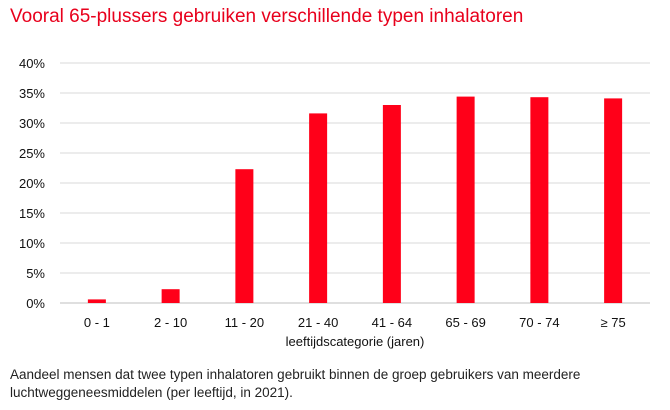 This screenshot has width=670, height=410. What do you see at coordinates (355, 341) in the screenshot?
I see `x-axis-label: leeftijdscategorie (jaren)` at bounding box center [355, 341].